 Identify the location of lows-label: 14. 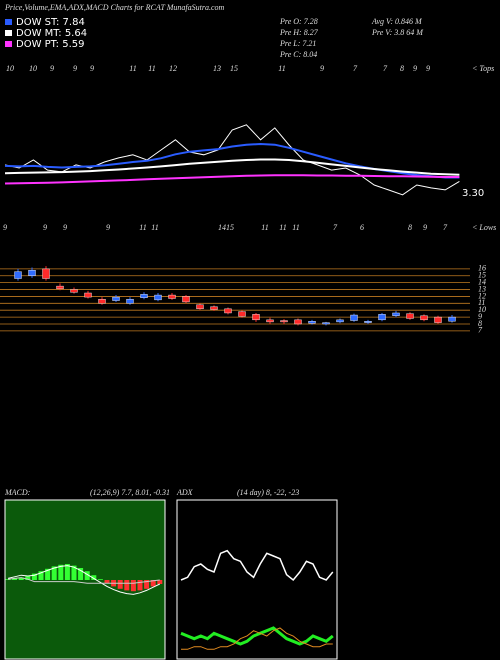
(222, 227).